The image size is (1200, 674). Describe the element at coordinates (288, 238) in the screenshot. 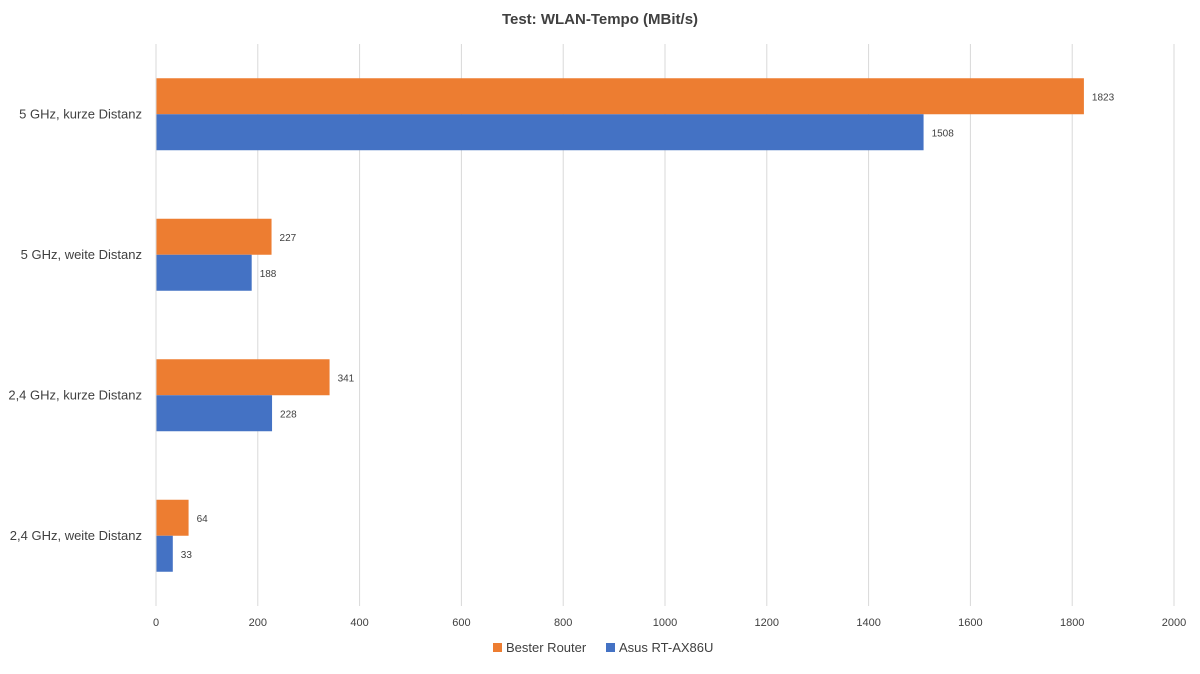

I see `data-label: 227` at that location.